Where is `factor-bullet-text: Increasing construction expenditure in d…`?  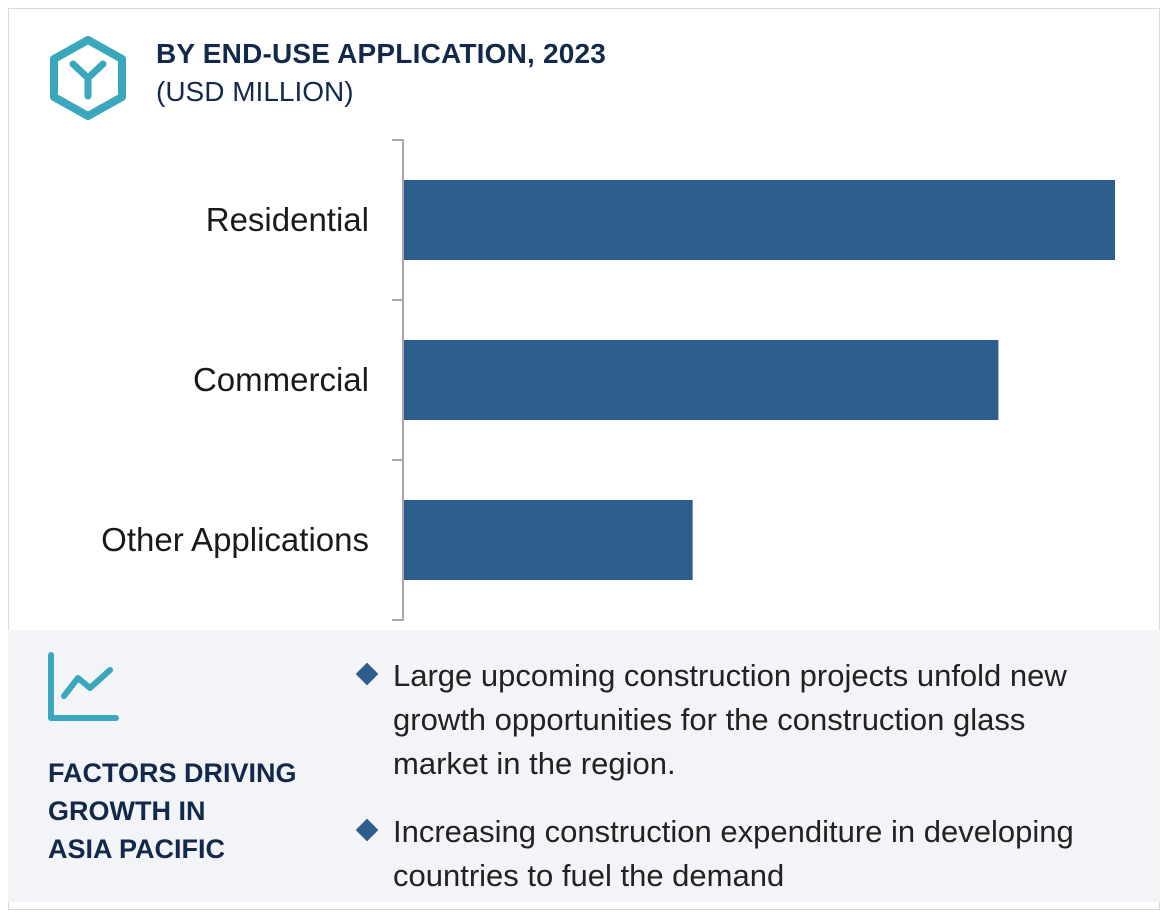
factor-bullet-text: Increasing construction expenditure in d… is located at coordinates (733, 854).